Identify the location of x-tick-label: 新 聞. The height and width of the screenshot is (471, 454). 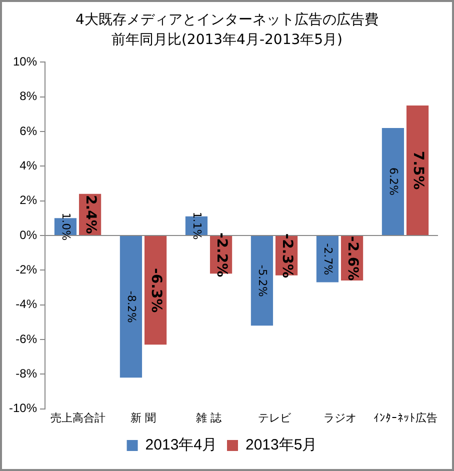
(143, 417).